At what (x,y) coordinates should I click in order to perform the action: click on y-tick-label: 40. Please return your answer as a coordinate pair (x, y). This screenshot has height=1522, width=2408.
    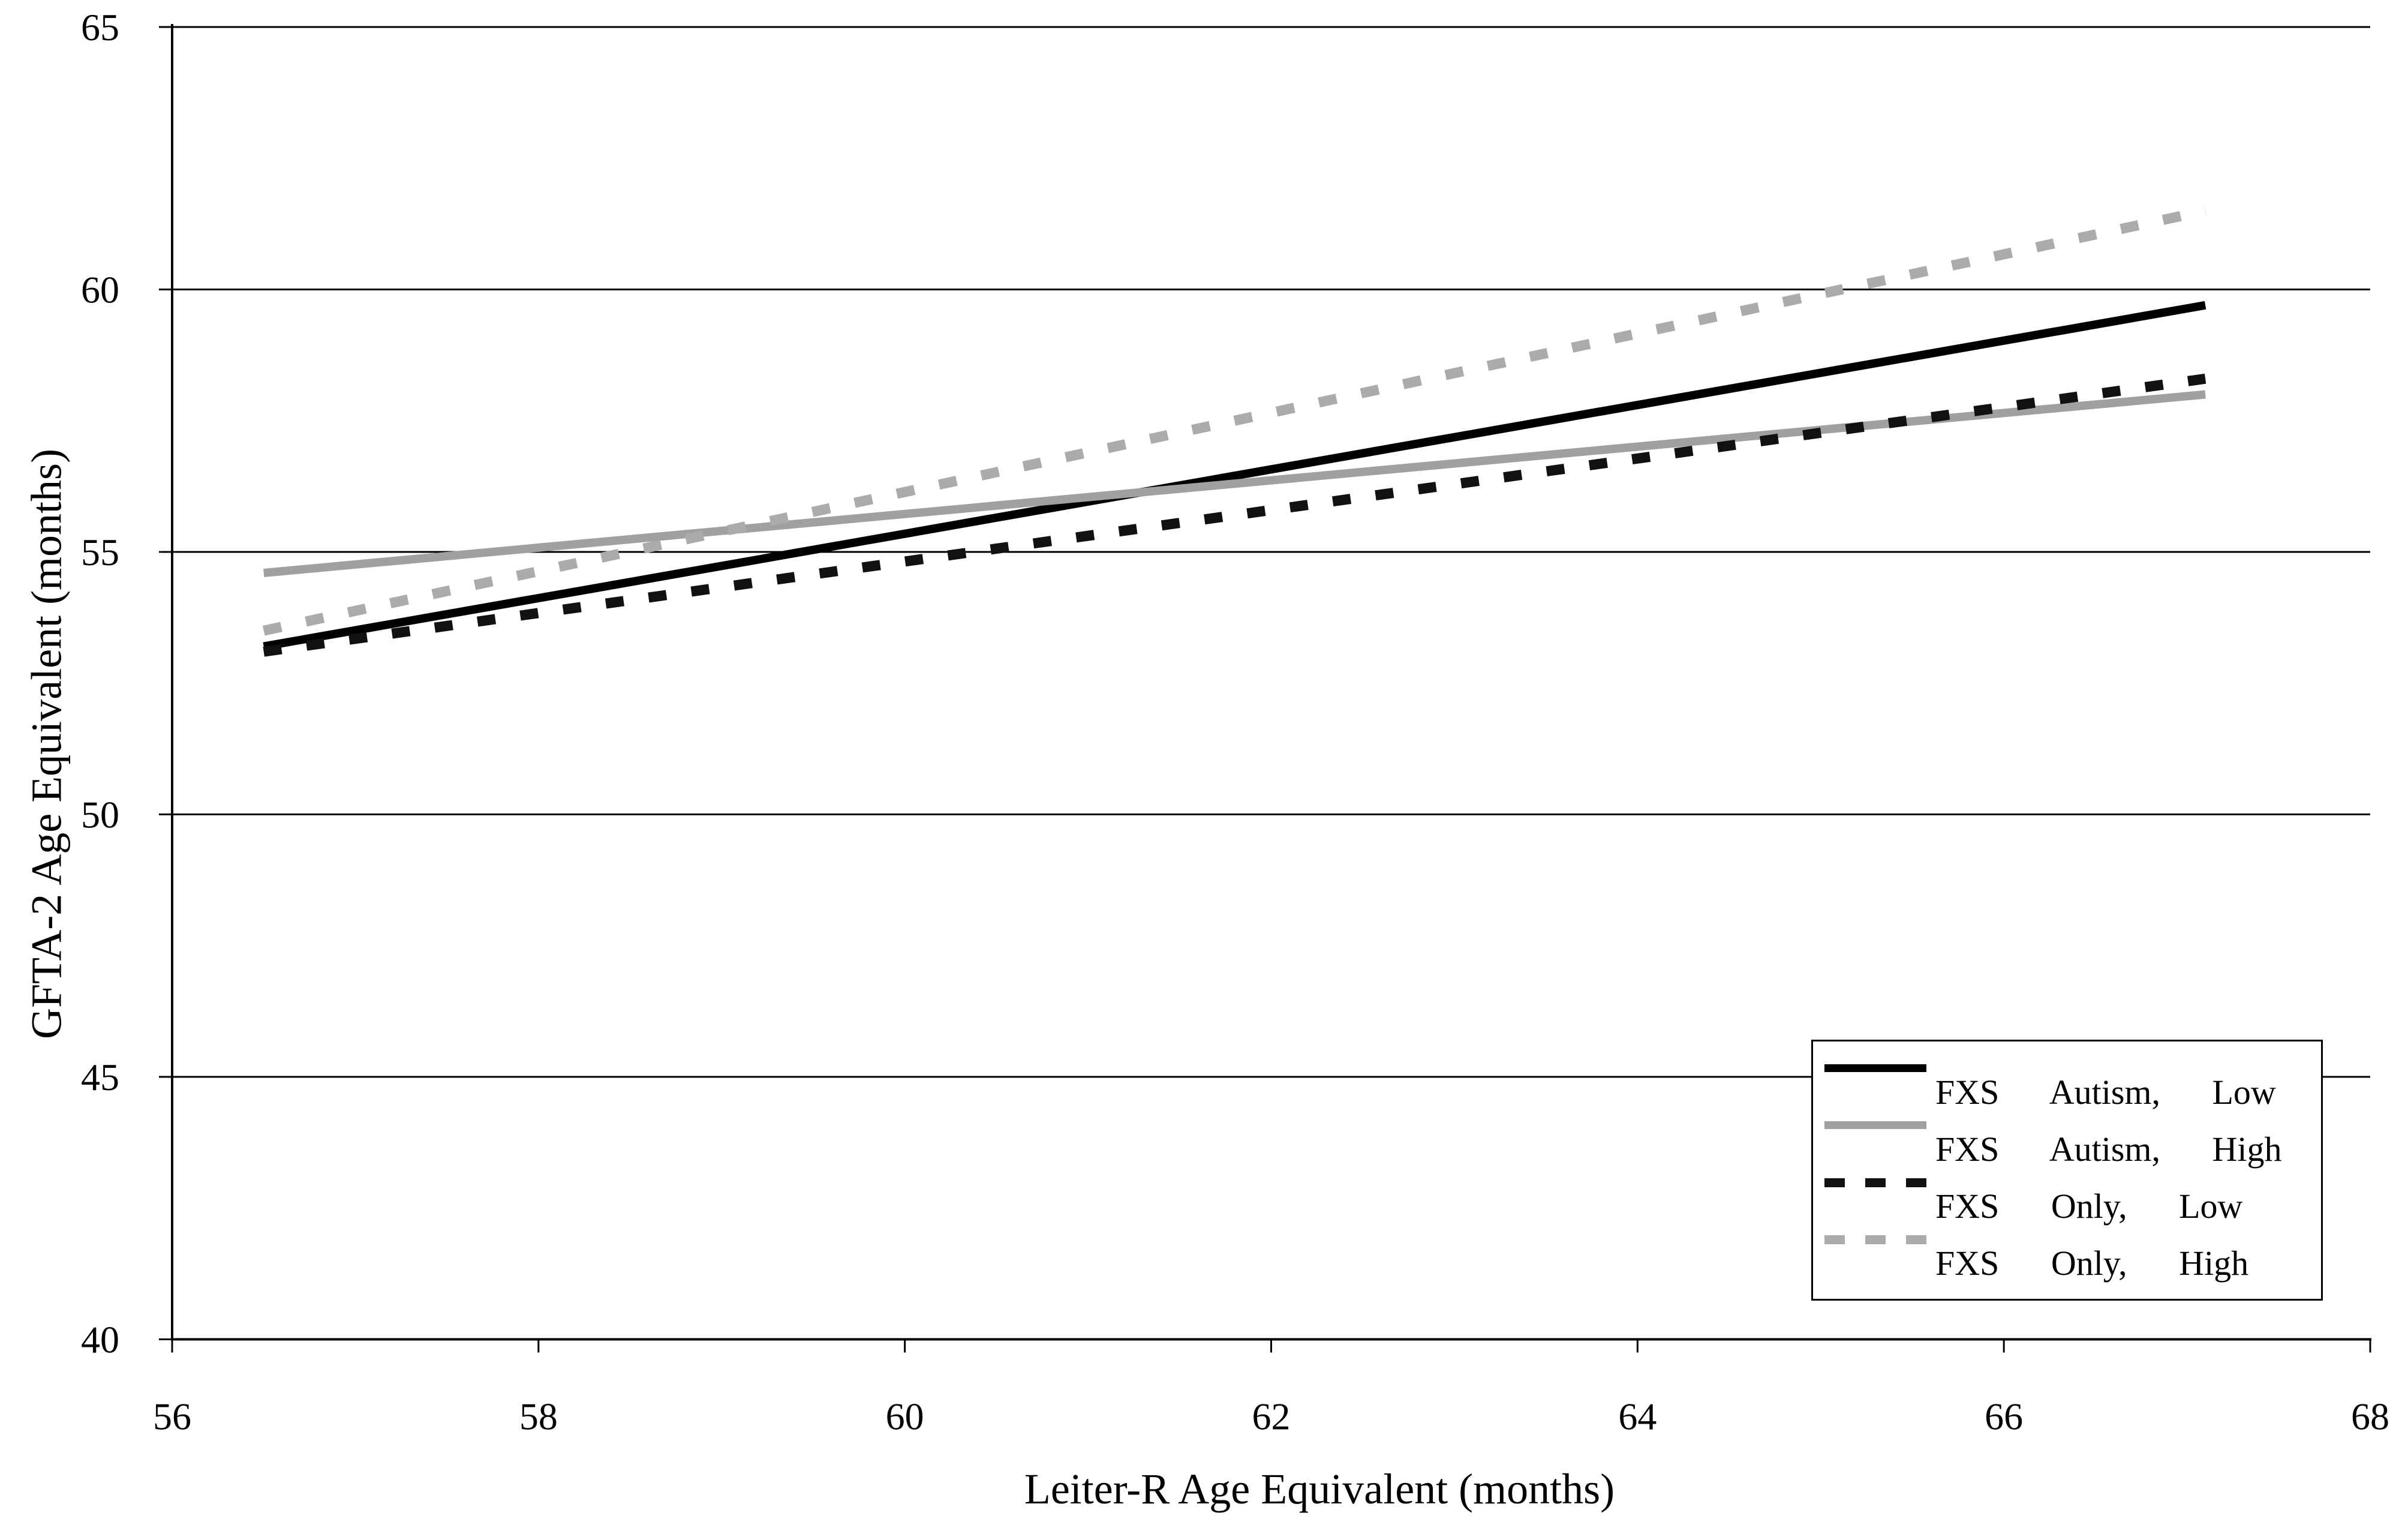
    Looking at the image, I should click on (100, 1340).